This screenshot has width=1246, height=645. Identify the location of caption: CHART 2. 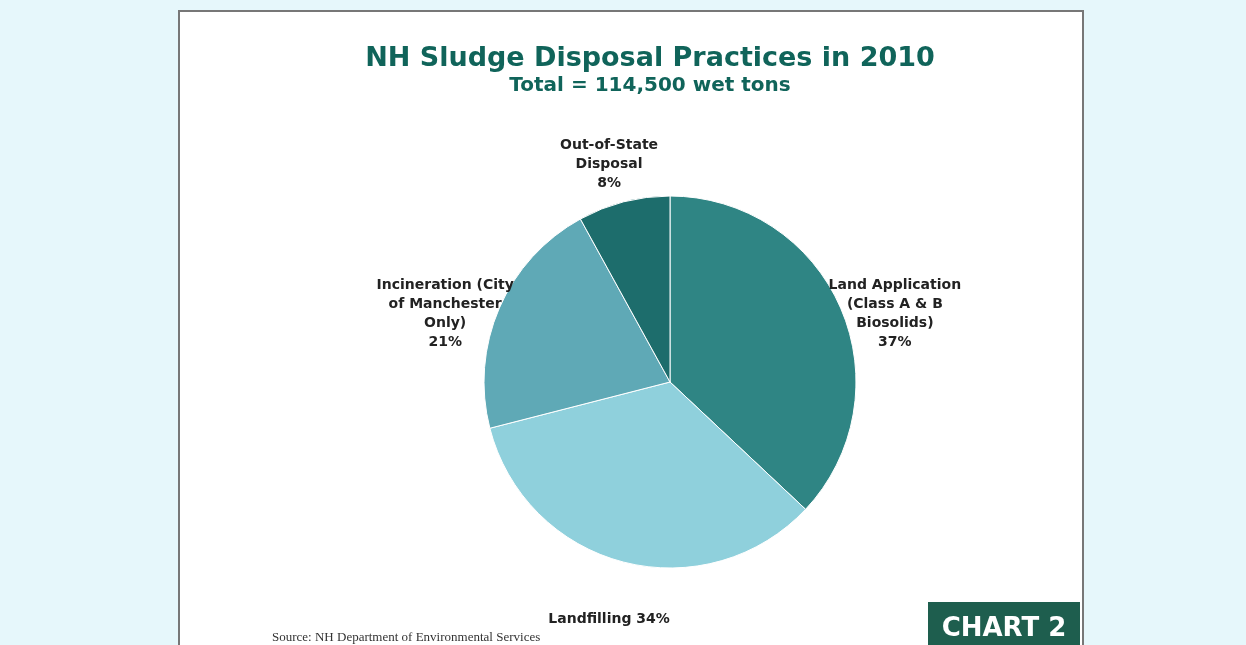
(1004, 623).